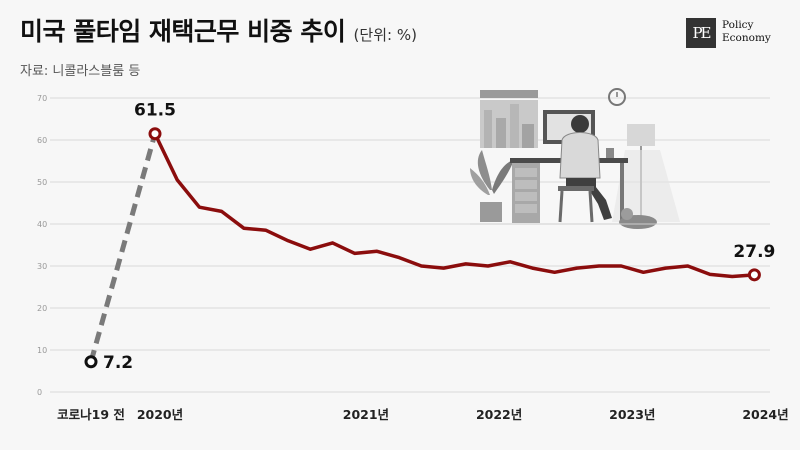  I want to click on data-label-pre-covid: 7.2, so click(118, 363).